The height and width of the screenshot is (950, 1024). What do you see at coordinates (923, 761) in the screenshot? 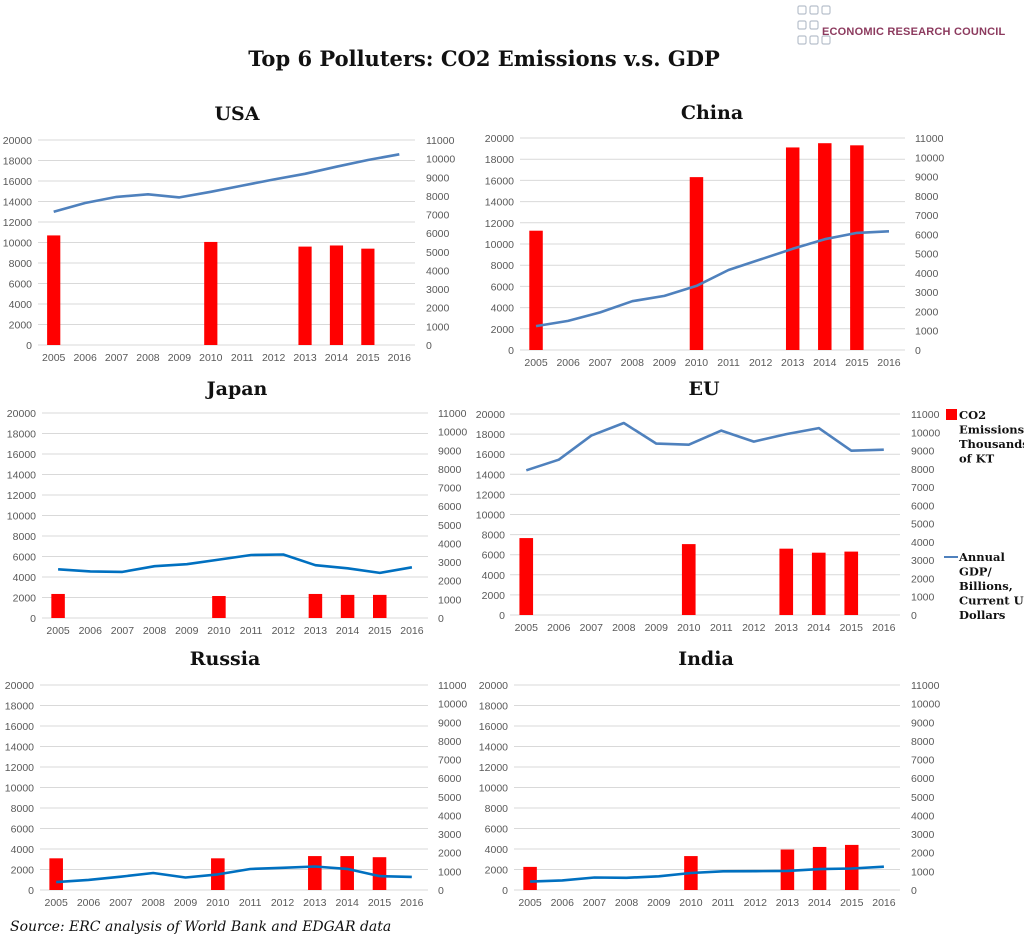
I see `y-tick-right: 7000` at bounding box center [923, 761].